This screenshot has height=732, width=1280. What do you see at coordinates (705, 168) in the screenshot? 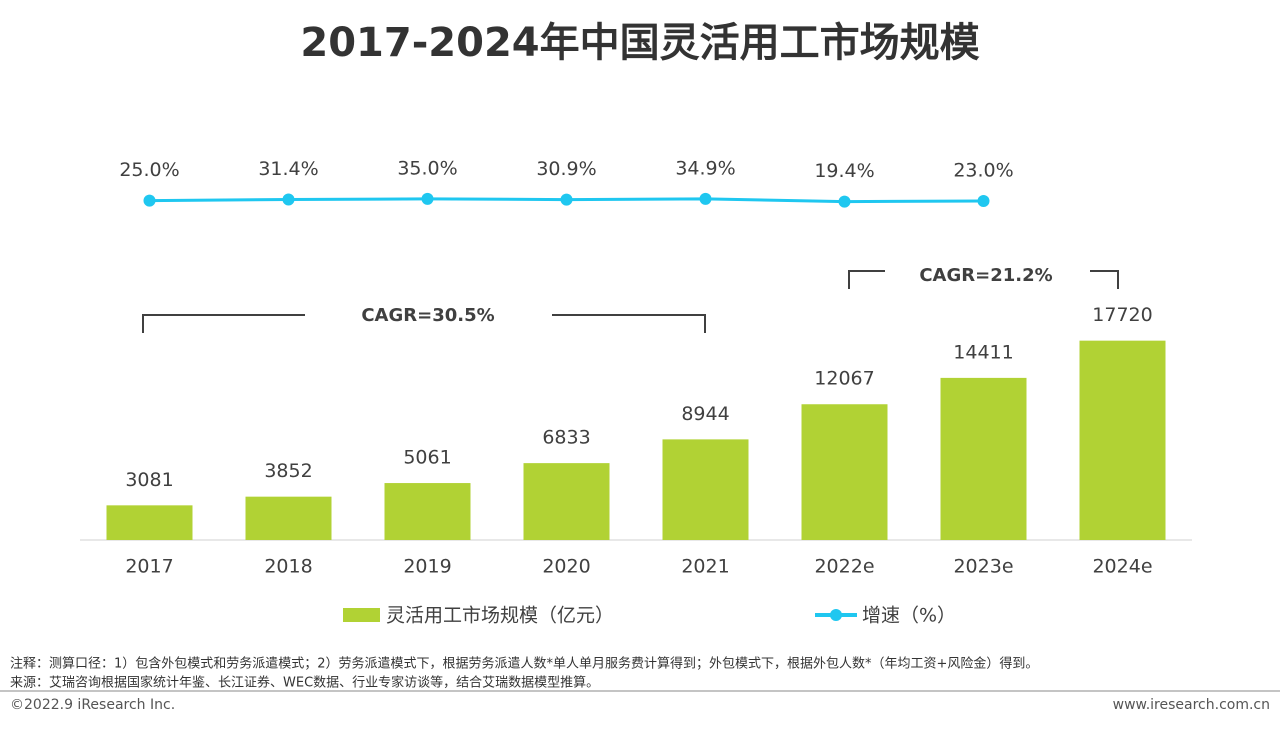
I see `data-label: 34.9%` at bounding box center [705, 168].